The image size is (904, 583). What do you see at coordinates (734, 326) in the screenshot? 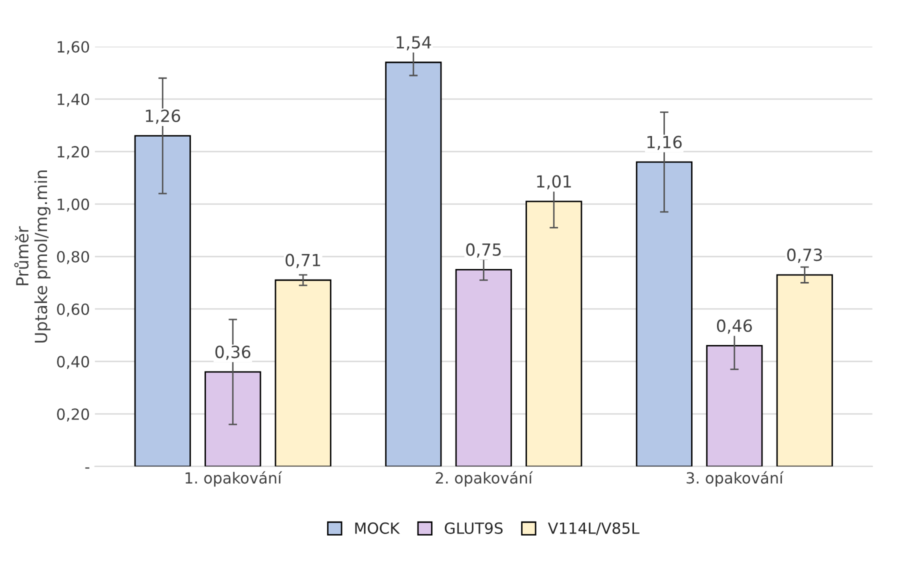
I see `data-label: 0,46` at bounding box center [734, 326].